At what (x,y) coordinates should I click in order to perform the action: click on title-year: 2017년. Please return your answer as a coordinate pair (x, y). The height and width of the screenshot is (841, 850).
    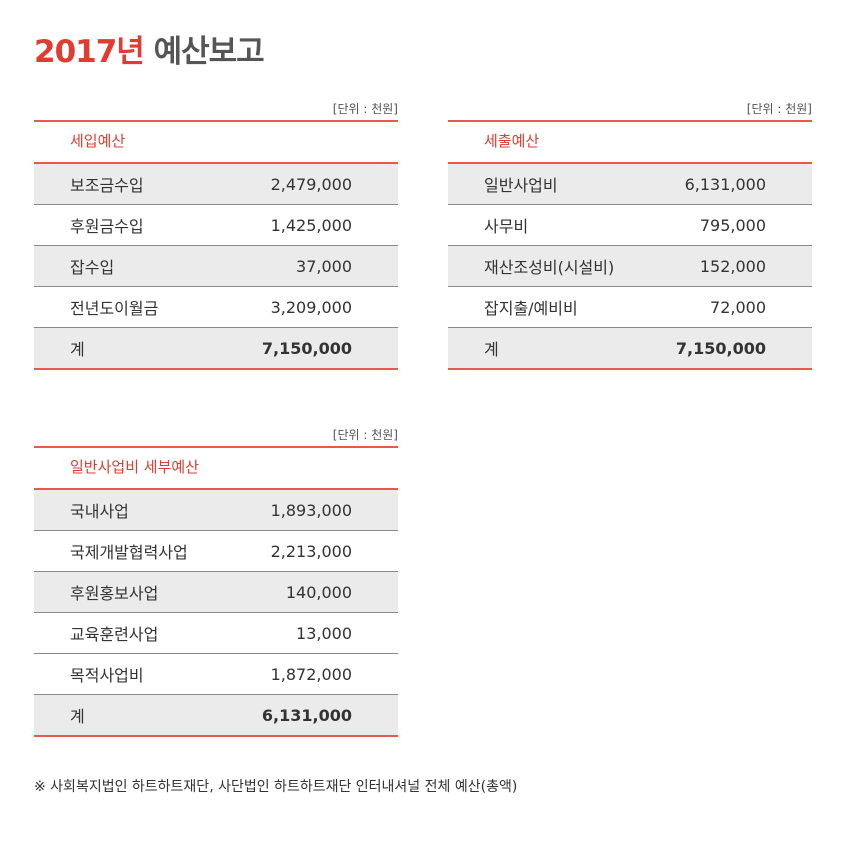
    Looking at the image, I should click on (89, 52).